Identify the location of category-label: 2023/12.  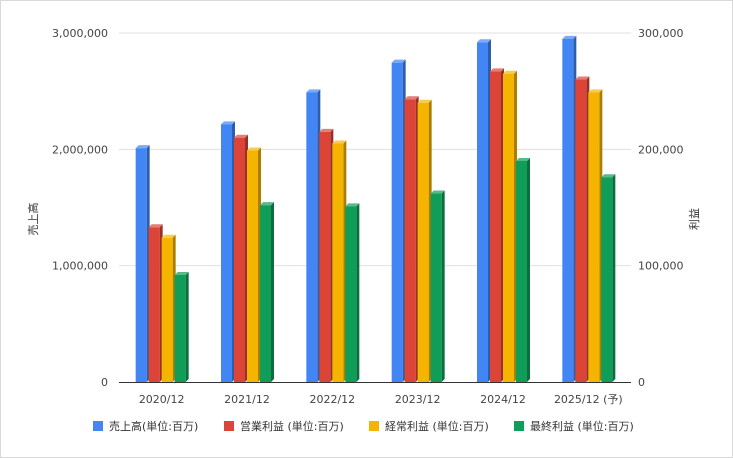
(418, 399).